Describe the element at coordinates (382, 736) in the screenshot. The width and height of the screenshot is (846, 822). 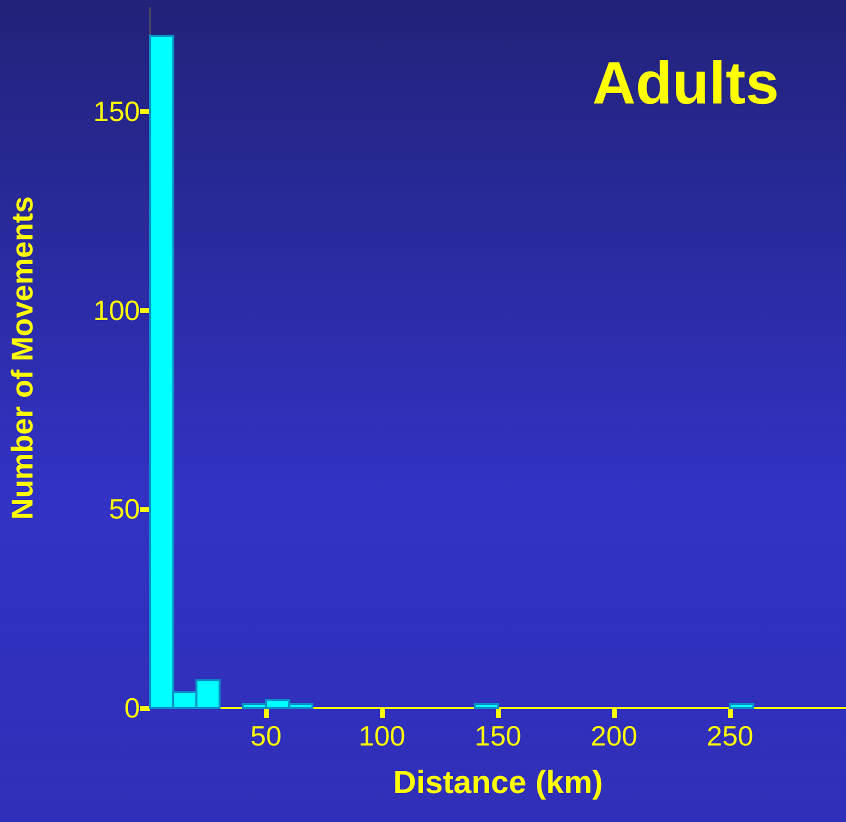
I see `x-tick-label: 100` at that location.